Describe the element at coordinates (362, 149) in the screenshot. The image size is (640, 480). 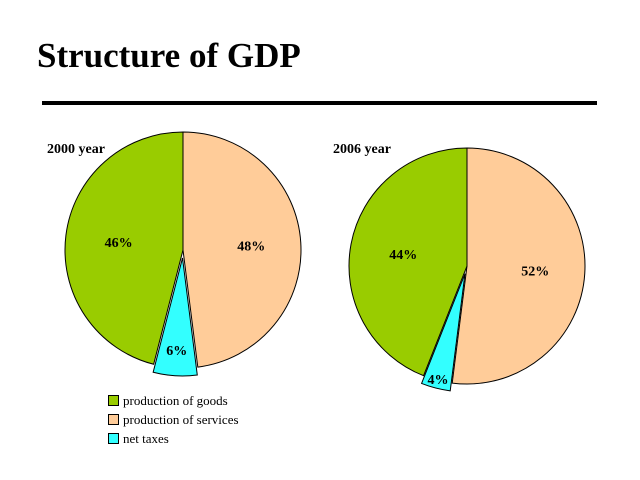
I see `chart-title: 2006 year` at that location.